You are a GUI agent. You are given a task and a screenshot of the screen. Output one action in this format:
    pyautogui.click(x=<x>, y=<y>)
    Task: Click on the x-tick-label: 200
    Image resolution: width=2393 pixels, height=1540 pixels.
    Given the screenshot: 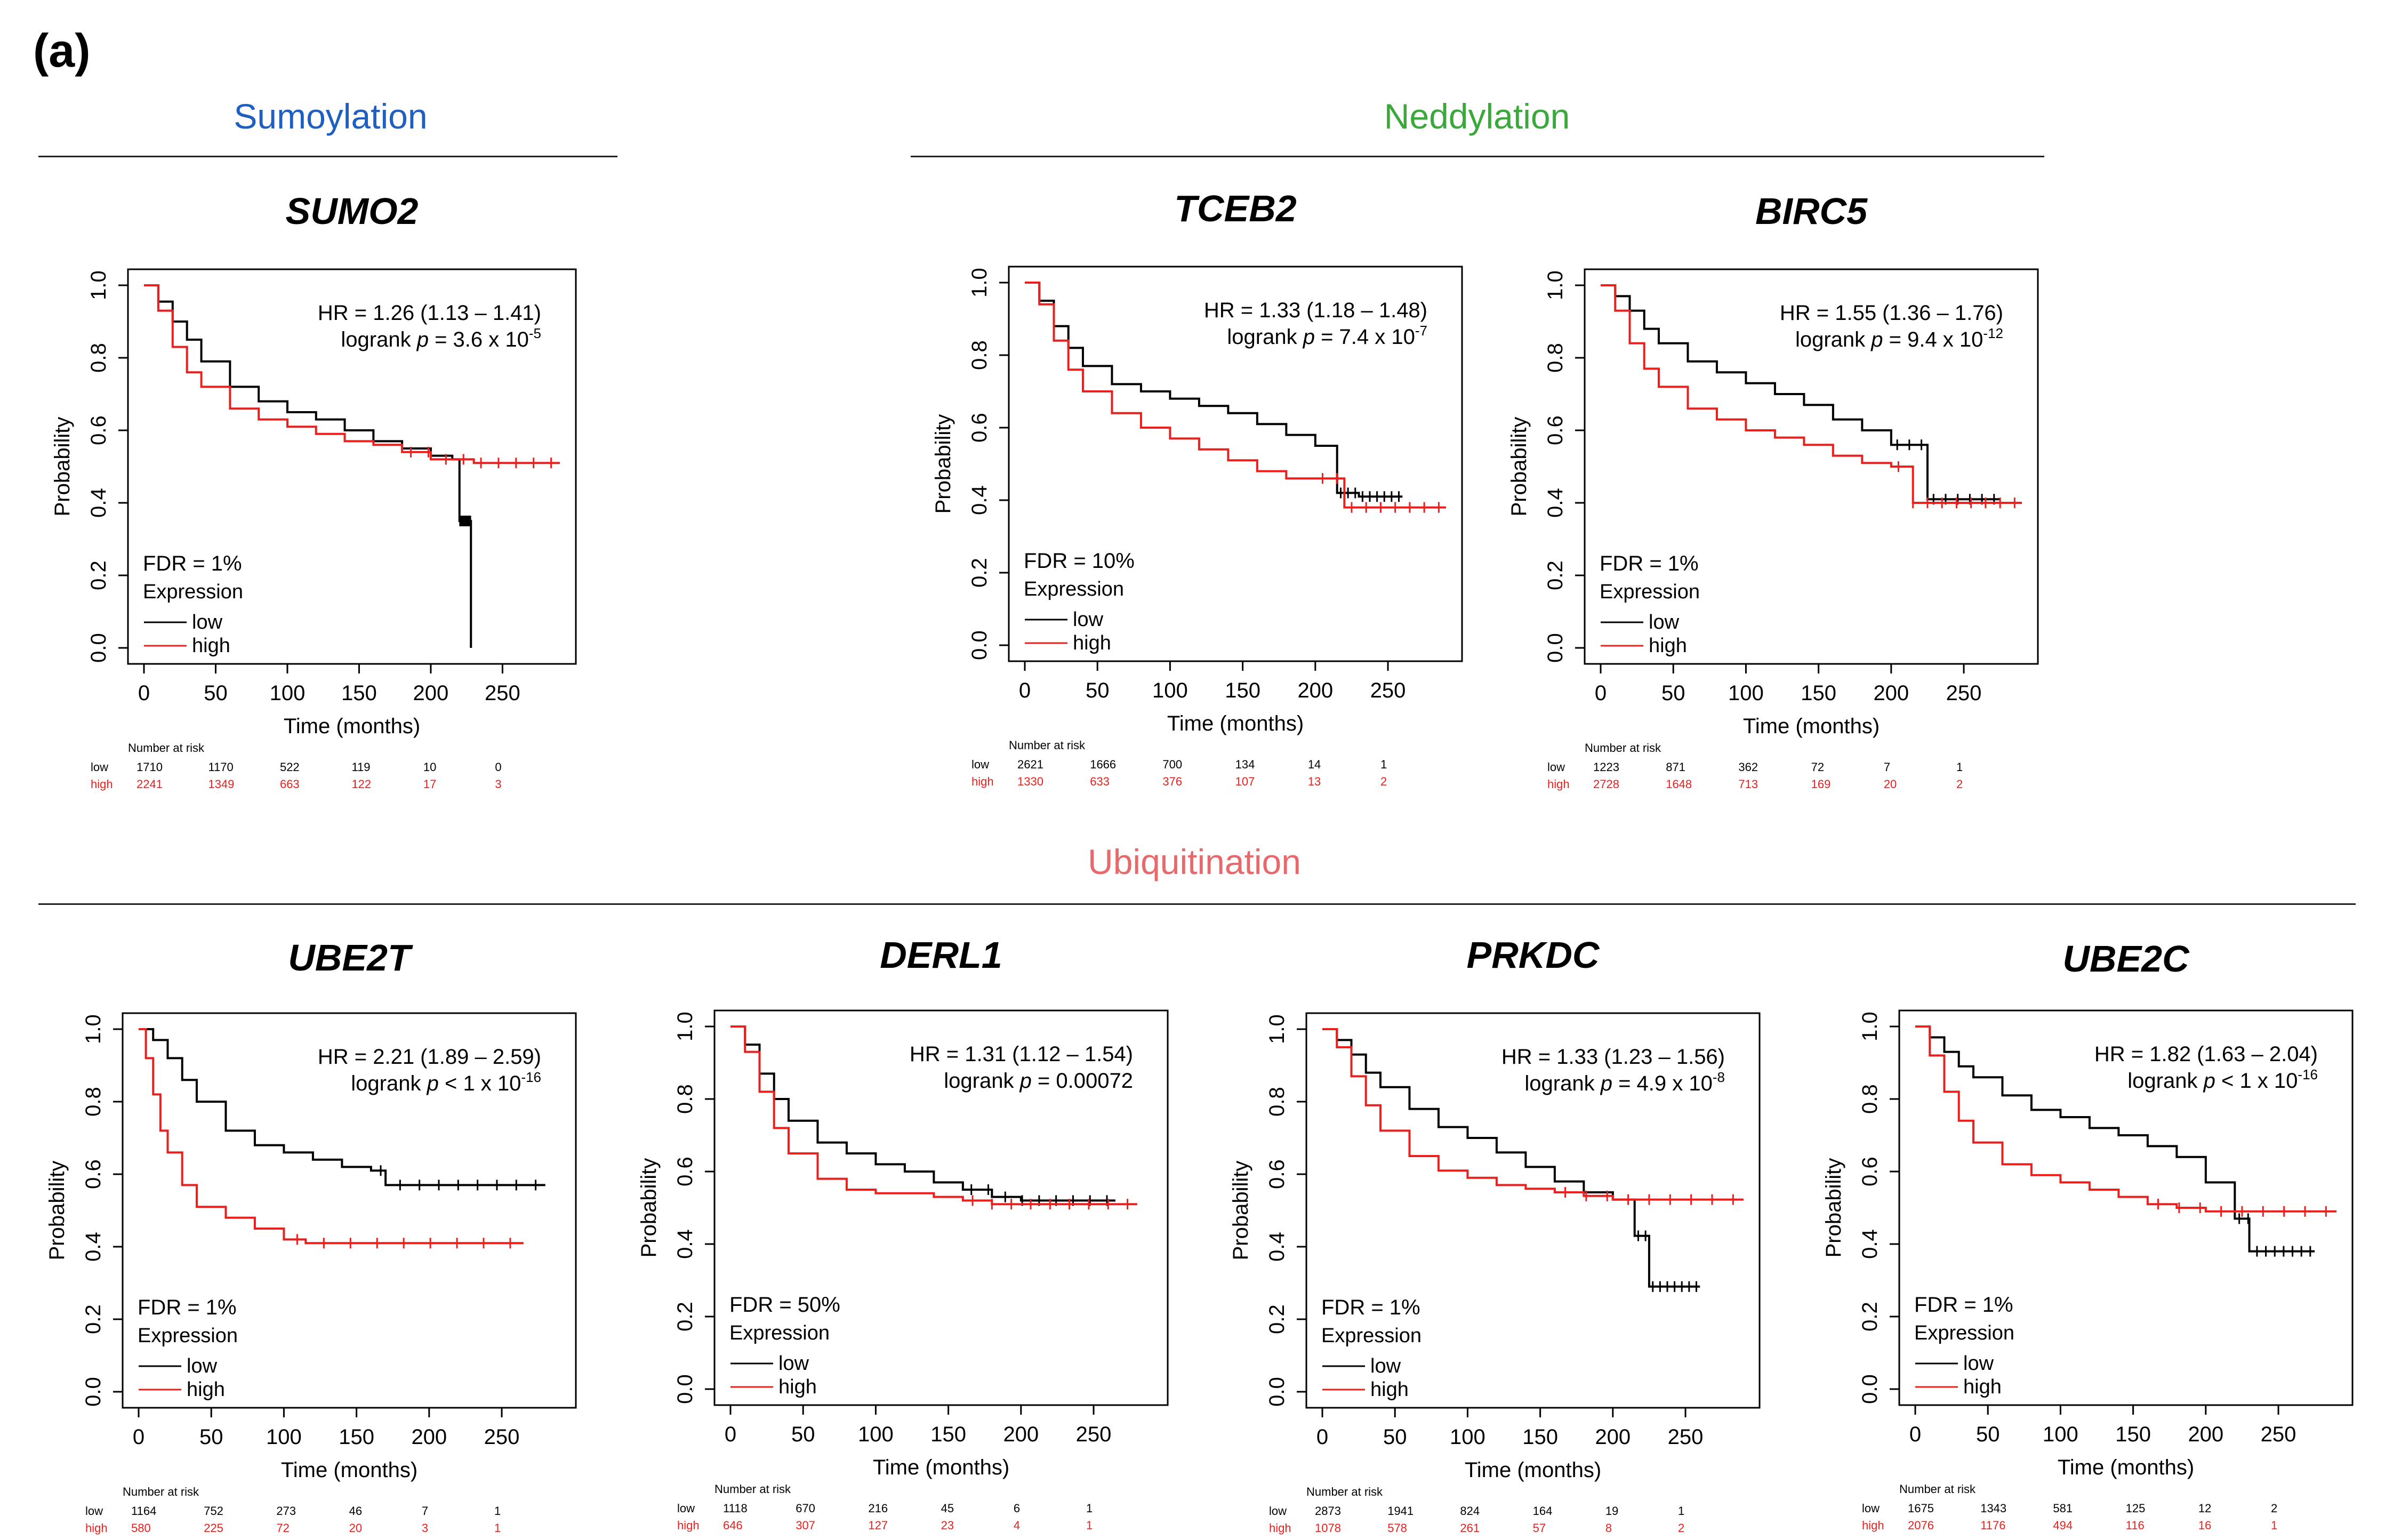 What is the action you would take?
    pyautogui.click(x=1613, y=1437)
    